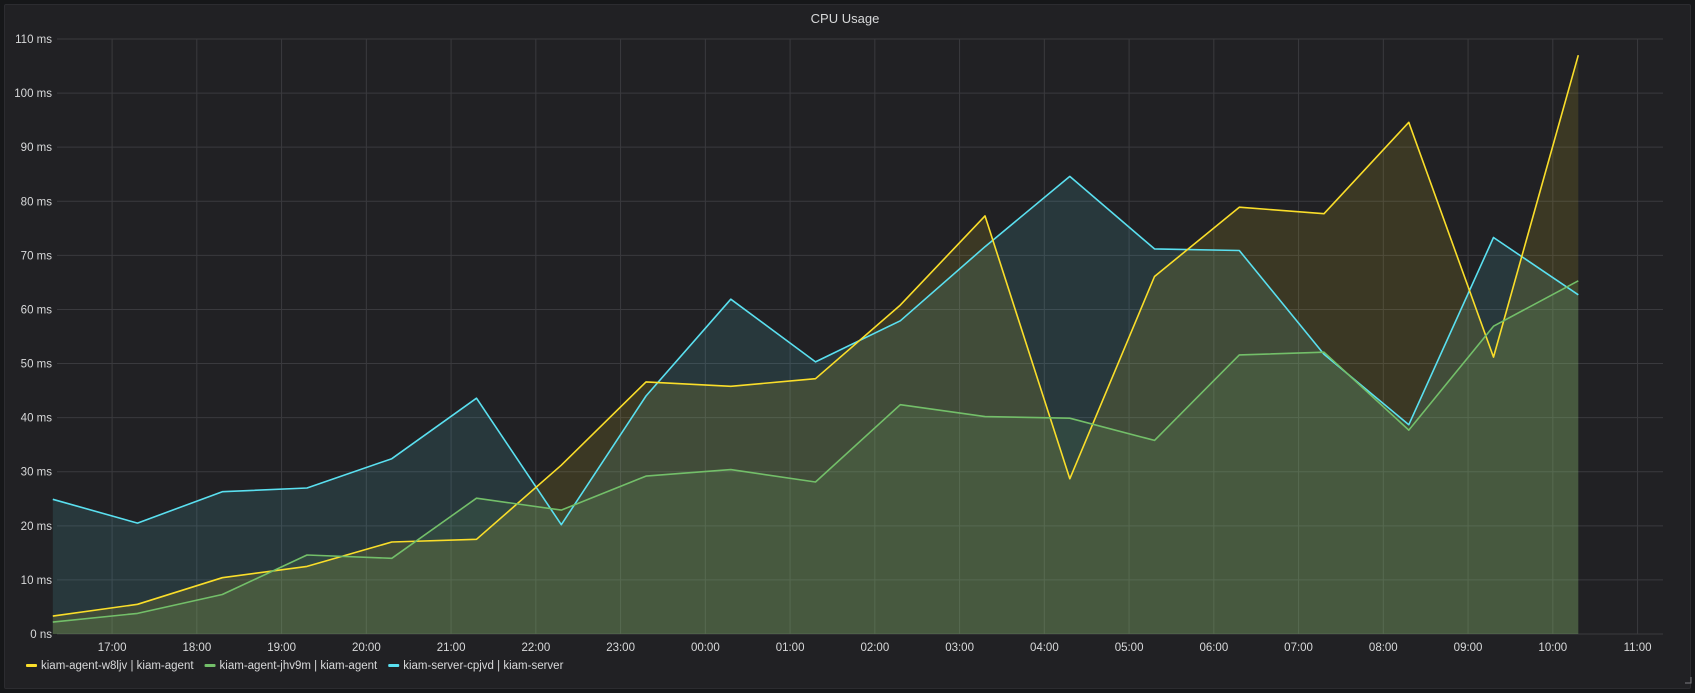  What do you see at coordinates (620, 648) in the screenshot?
I see `x-tick-label: 23:00` at bounding box center [620, 648].